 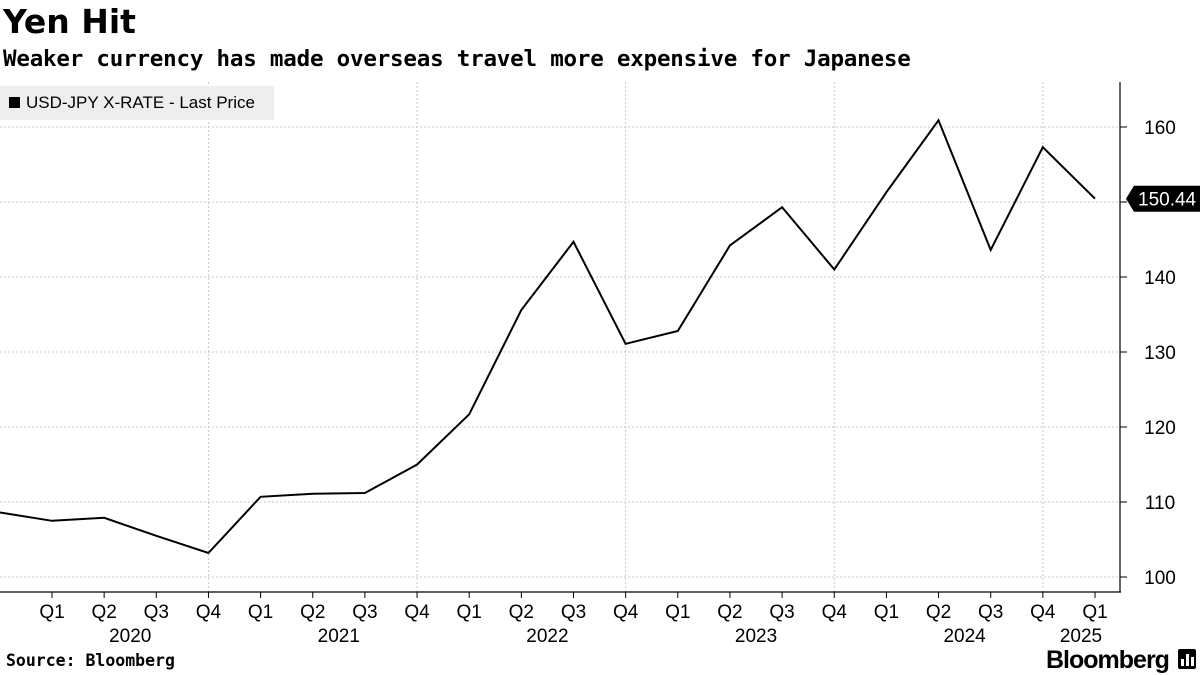 What do you see at coordinates (1160, 428) in the screenshot?
I see `y-tick-label: 120` at bounding box center [1160, 428].